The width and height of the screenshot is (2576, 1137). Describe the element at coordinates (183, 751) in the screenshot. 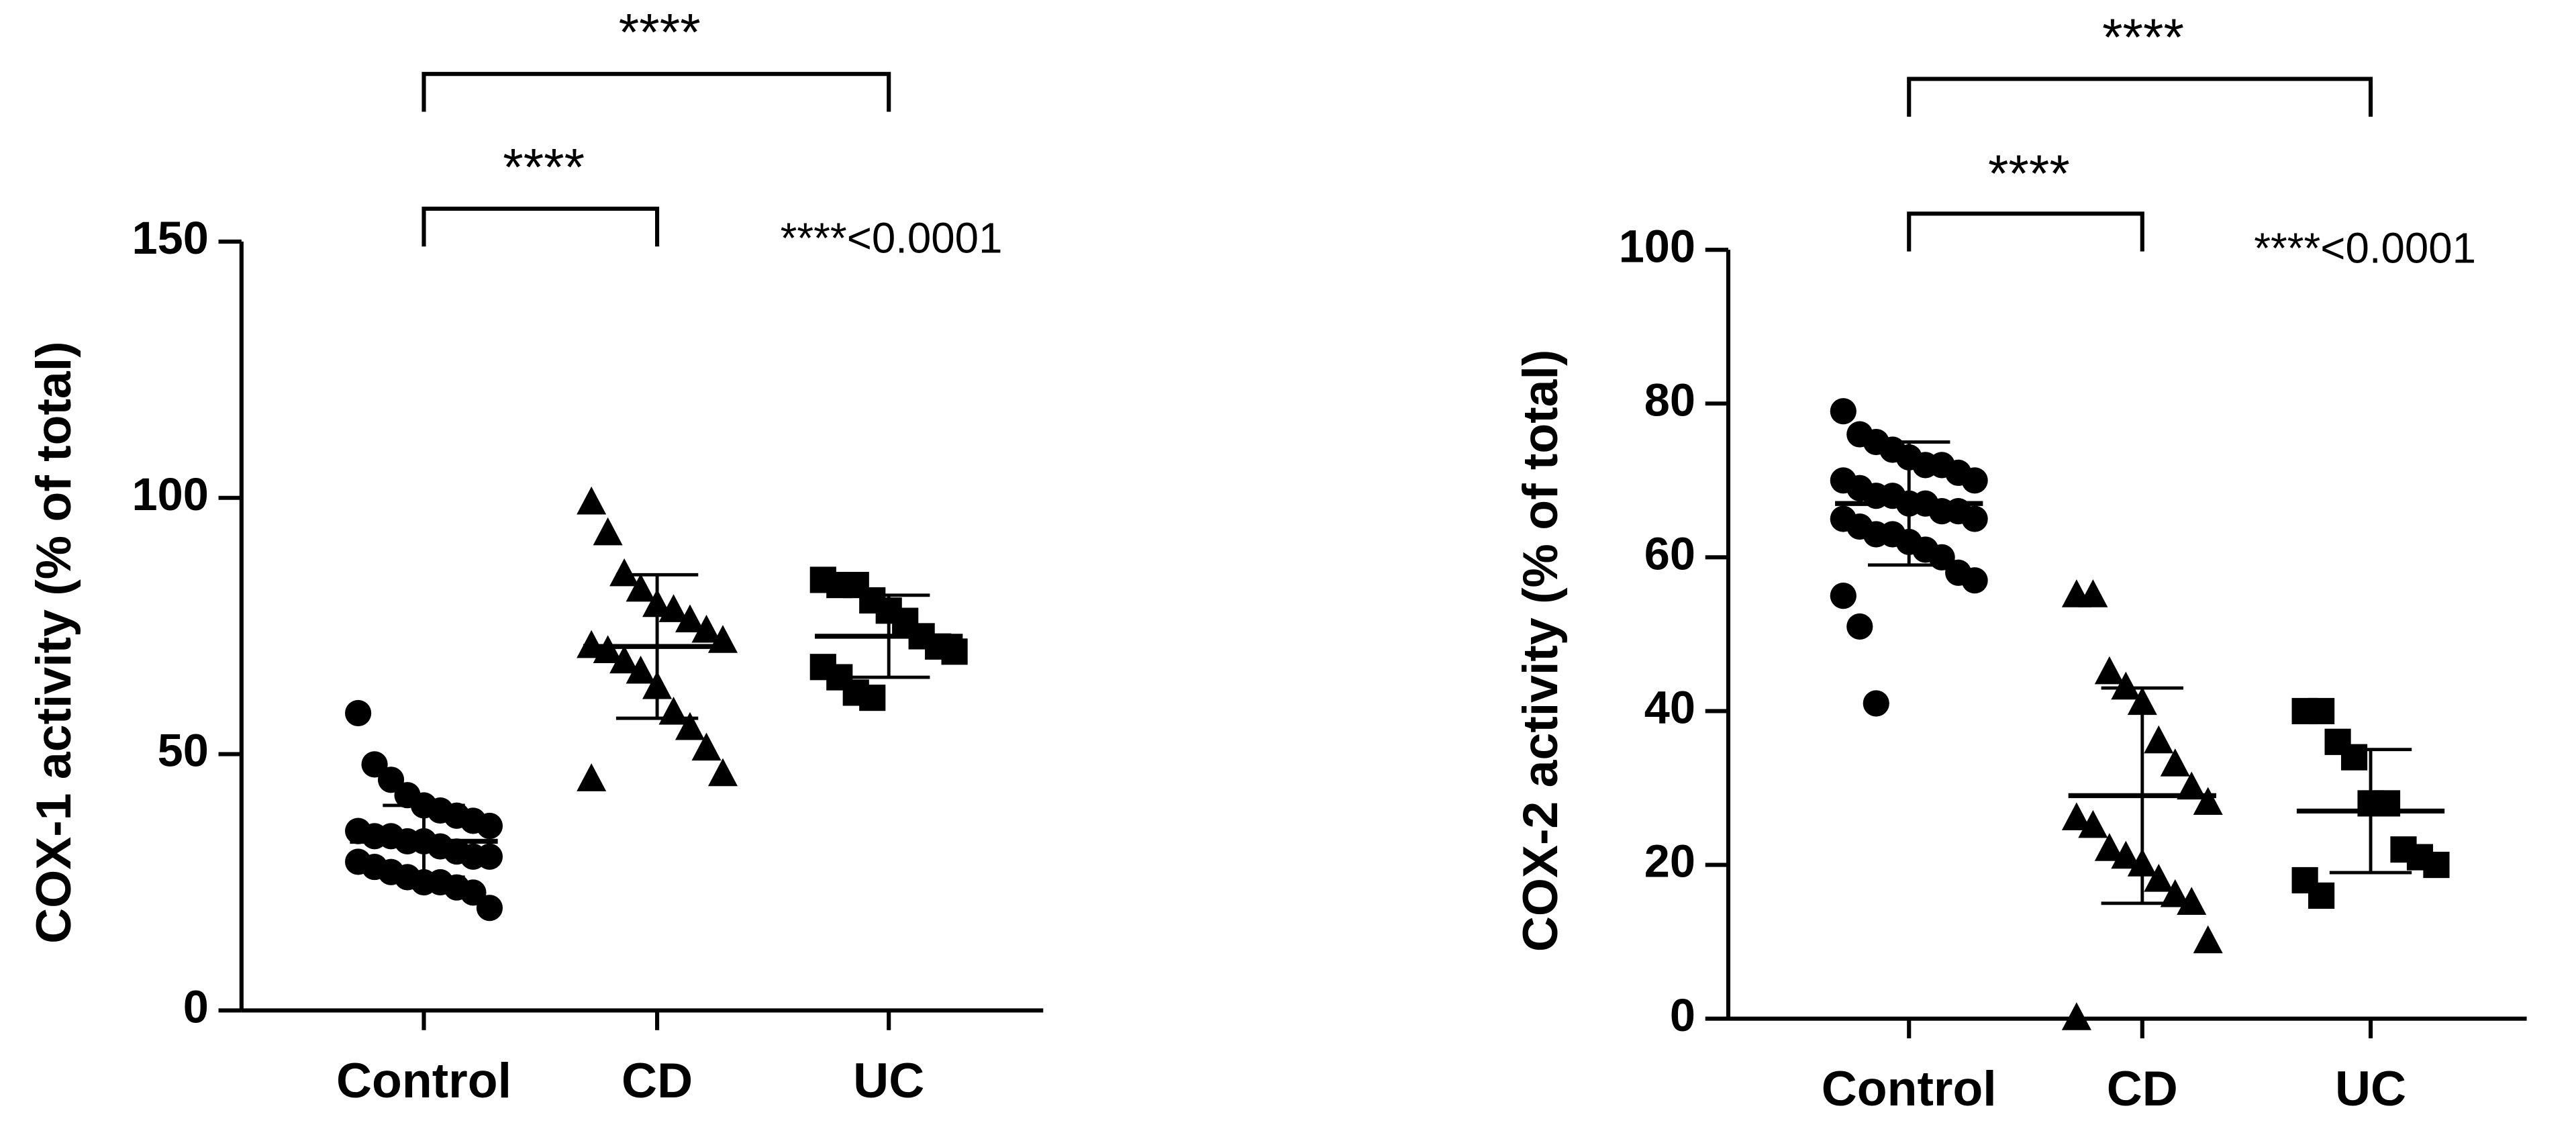

I see `y-tick-label: 50` at that location.